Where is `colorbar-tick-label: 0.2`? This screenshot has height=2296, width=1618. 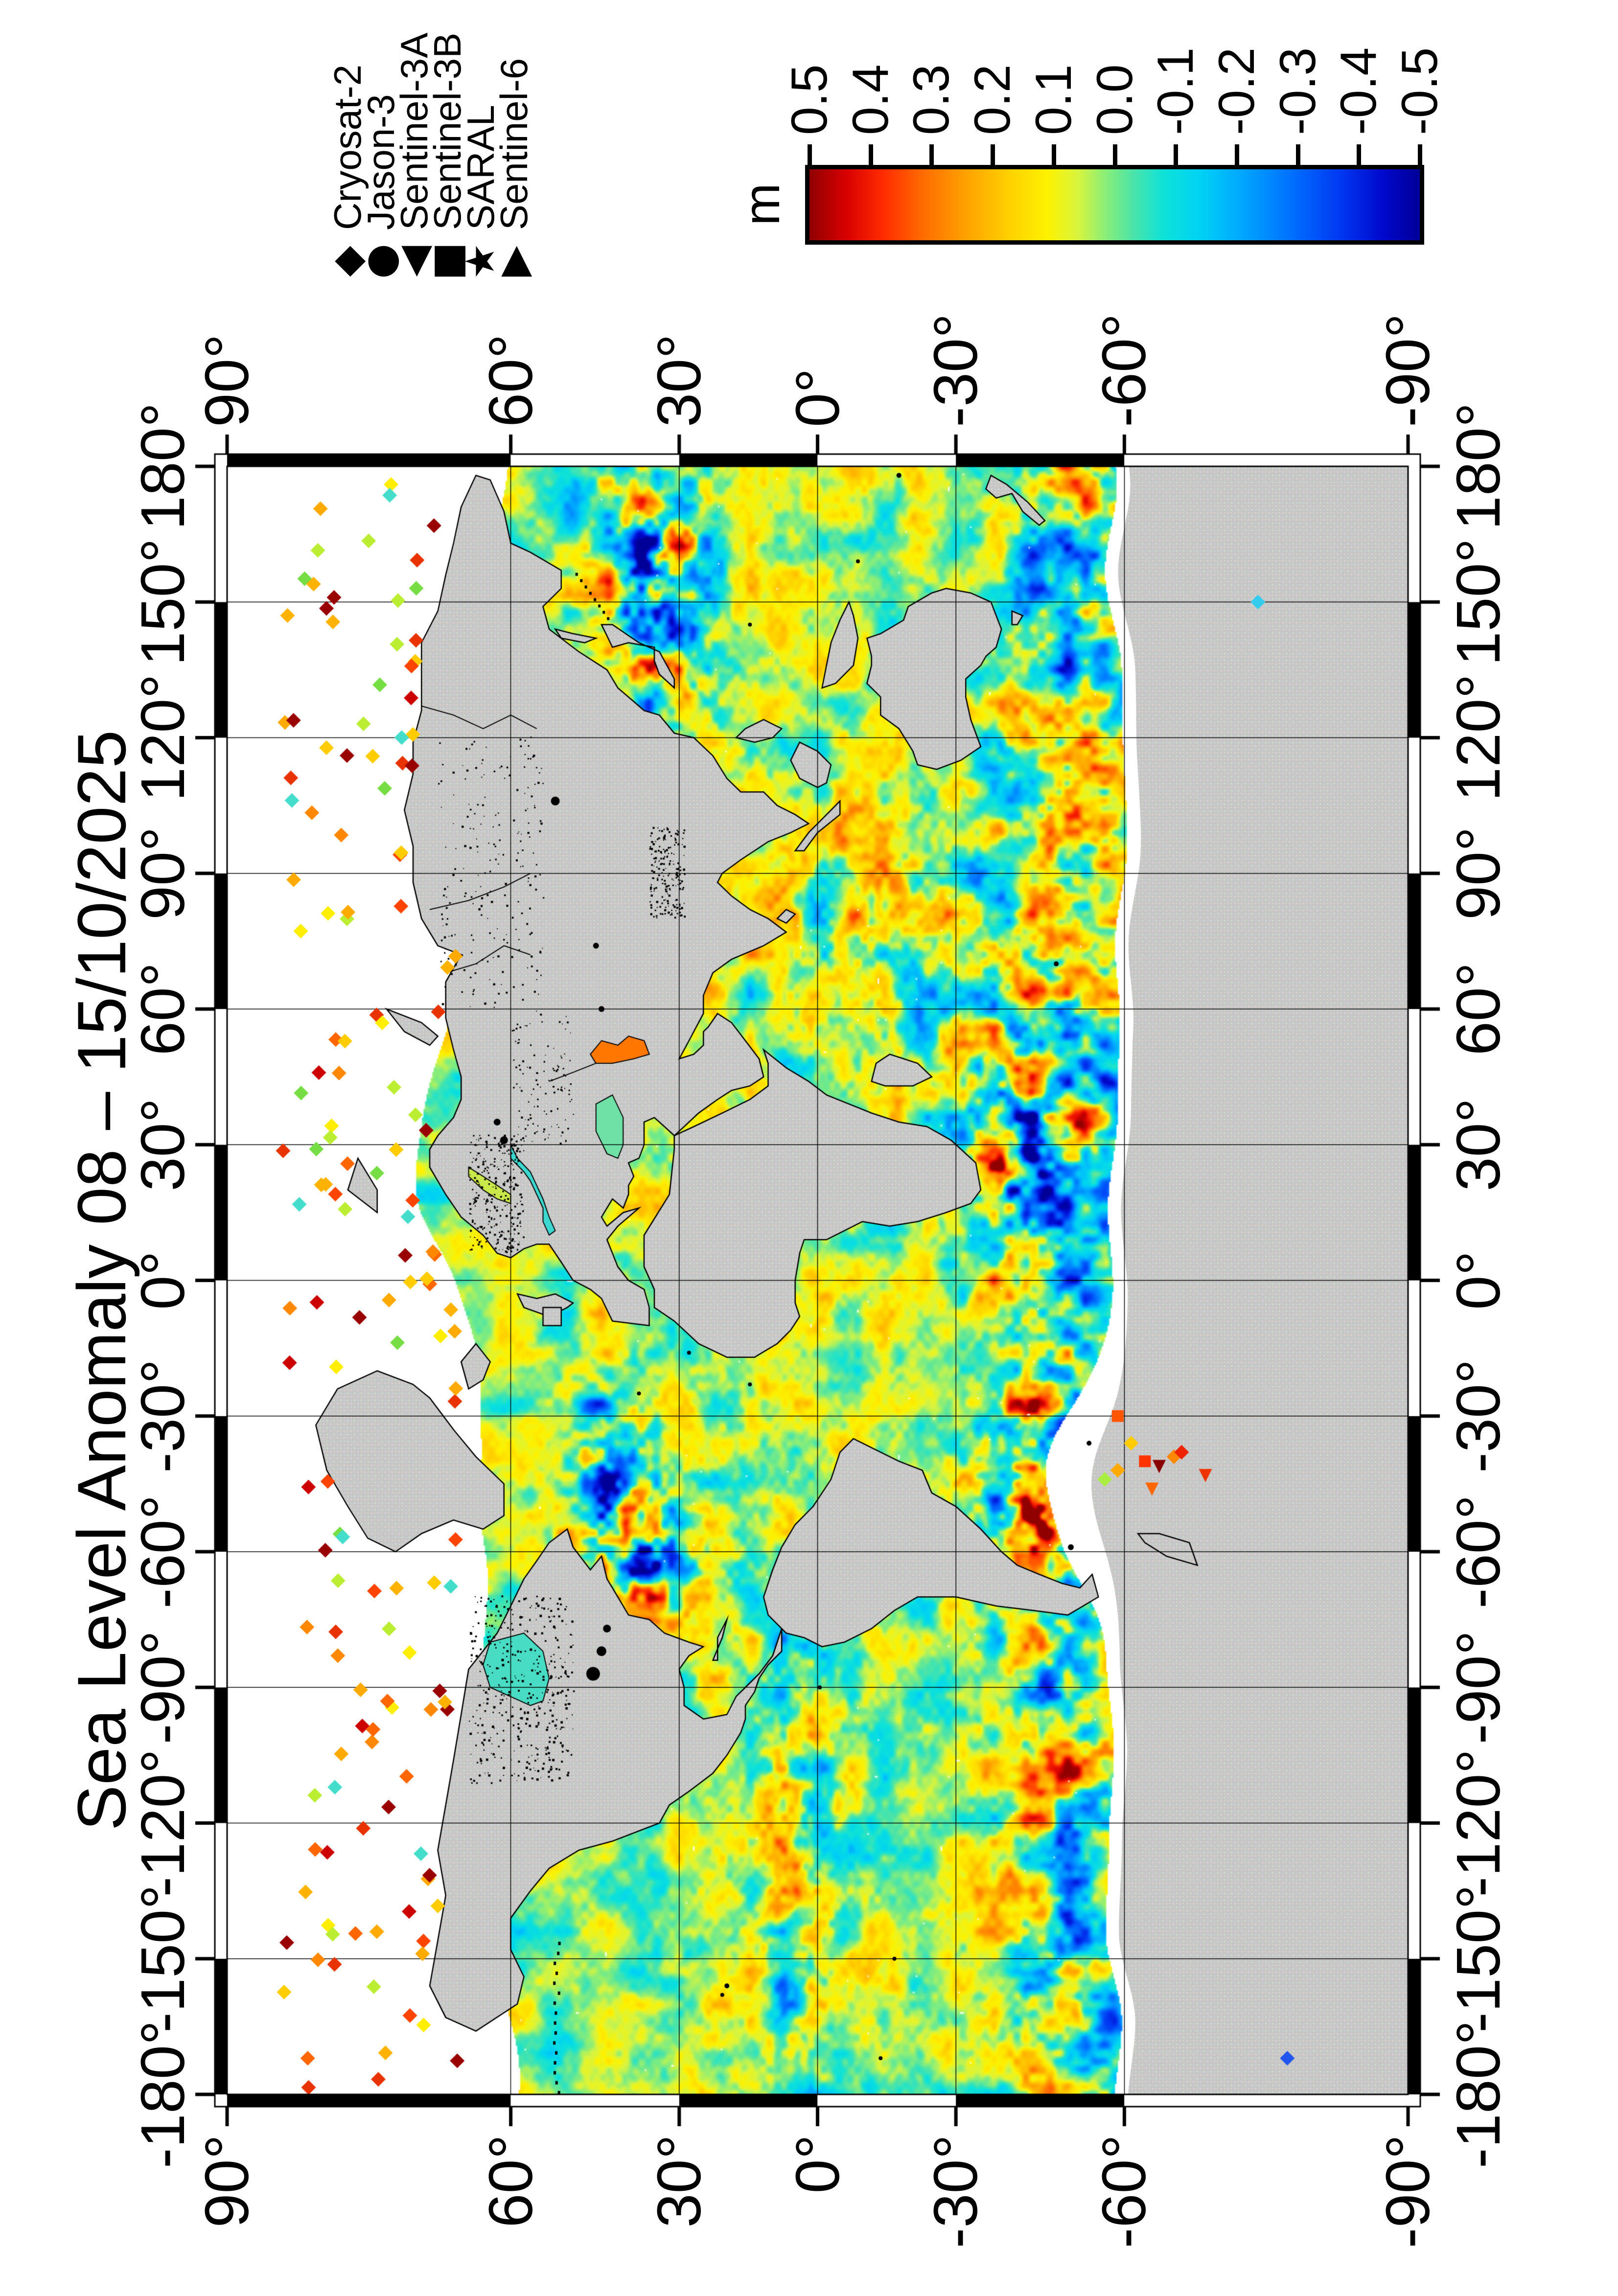 colorbar-tick-label: 0.2 is located at coordinates (992, 99).